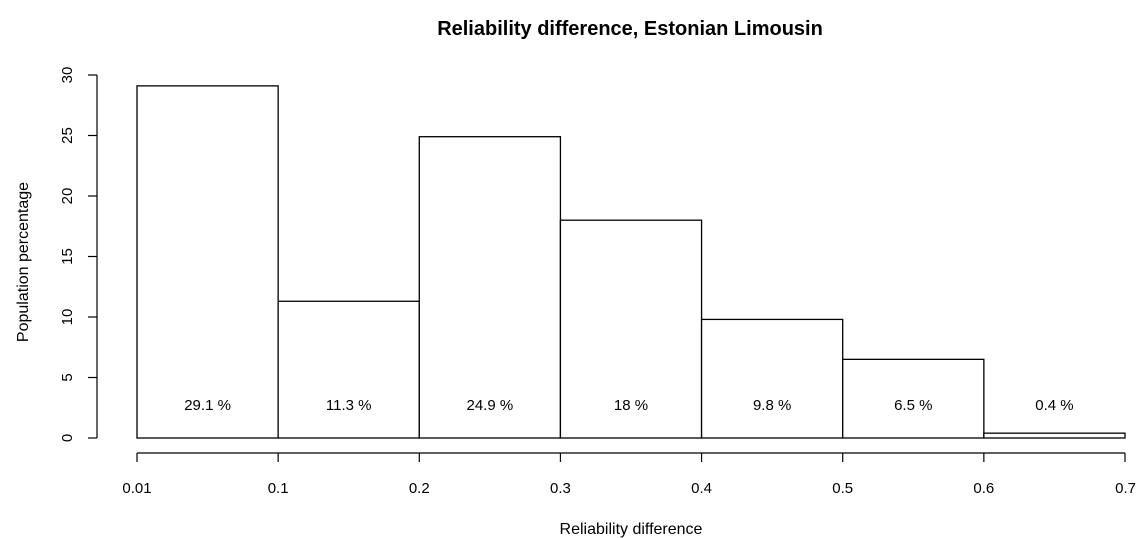 This screenshot has height=538, width=1141. What do you see at coordinates (631, 405) in the screenshot?
I see `bar-label-4: 18 %` at bounding box center [631, 405].